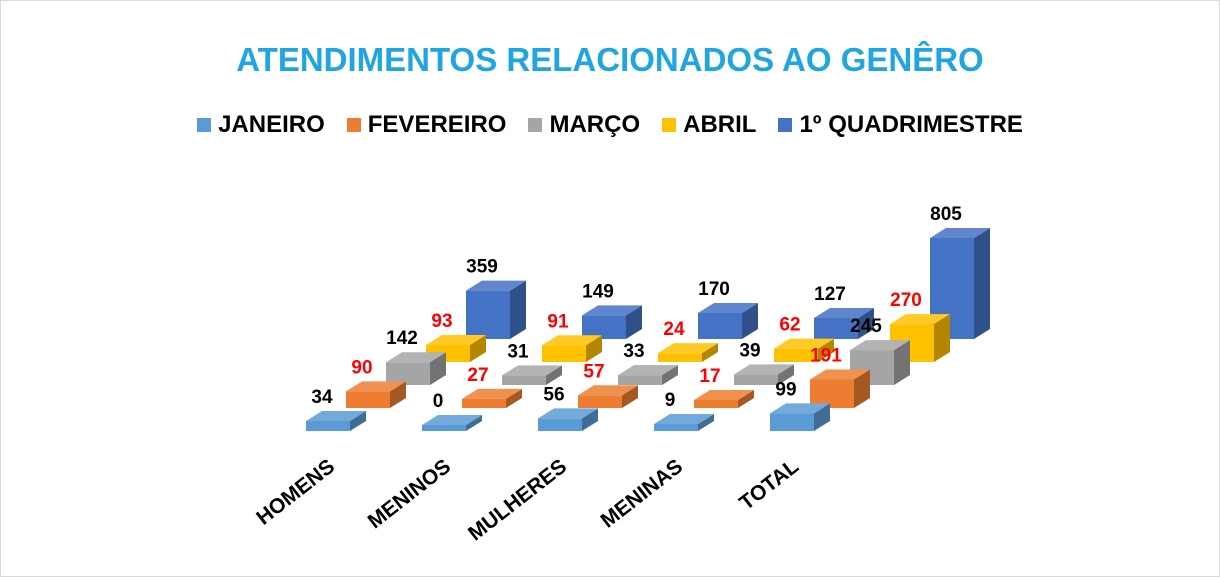 The image size is (1220, 577). I want to click on x-tick-label: MENINAS, so click(642, 494).